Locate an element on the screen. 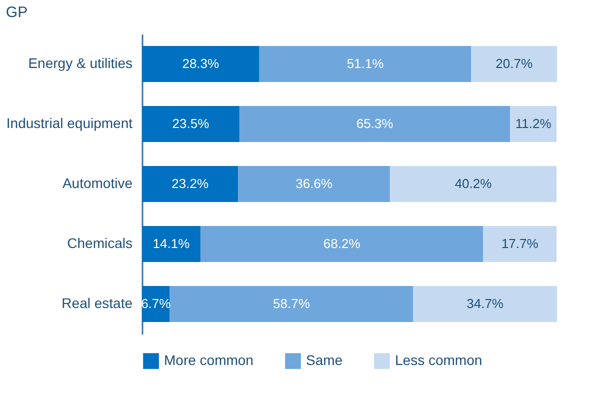 This screenshot has width=598, height=404. text: GP is located at coordinates (17, 12).